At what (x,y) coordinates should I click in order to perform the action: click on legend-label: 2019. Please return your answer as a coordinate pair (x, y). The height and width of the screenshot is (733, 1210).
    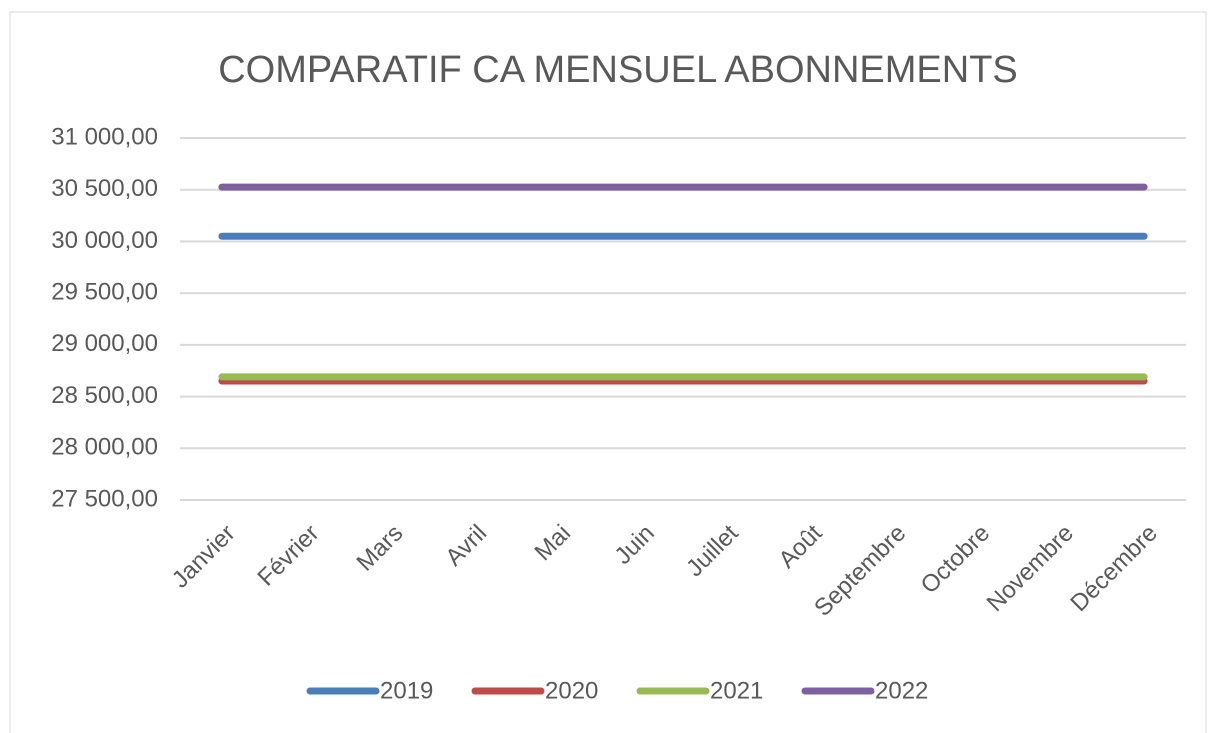
    Looking at the image, I should click on (406, 690).